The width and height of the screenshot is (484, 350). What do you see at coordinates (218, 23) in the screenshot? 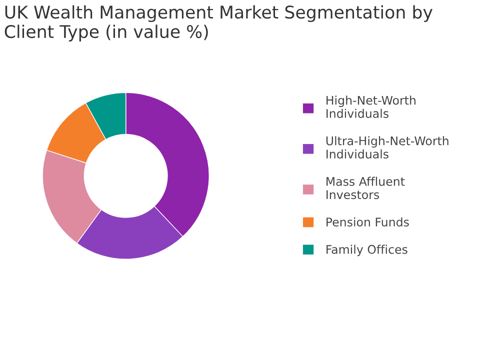
I see `chart-title: UK Wealth Management Market Segmentation by Client Type (in value %)` at bounding box center [218, 23].